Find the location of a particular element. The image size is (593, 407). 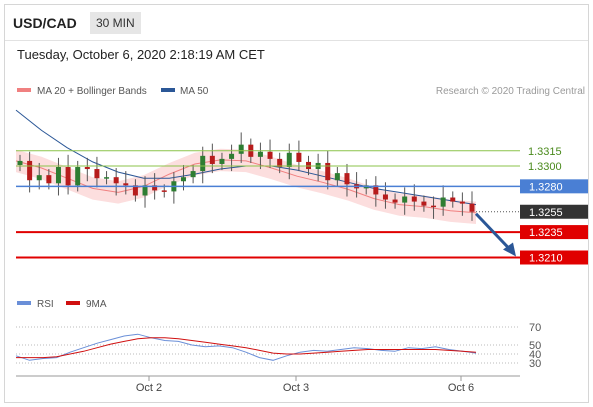

ma20-legend-label: MA 20 + Bollinger Bands is located at coordinates (92, 91).